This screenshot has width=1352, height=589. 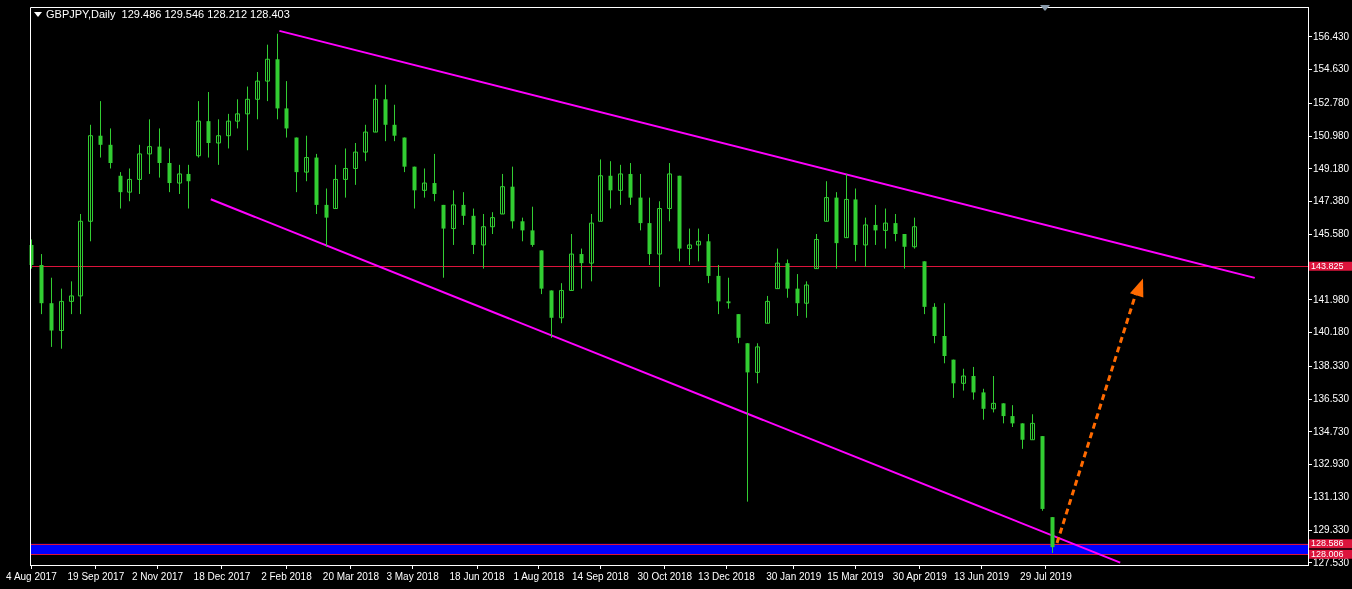 I want to click on y-tick-label: 134.730, so click(x=1331, y=431).